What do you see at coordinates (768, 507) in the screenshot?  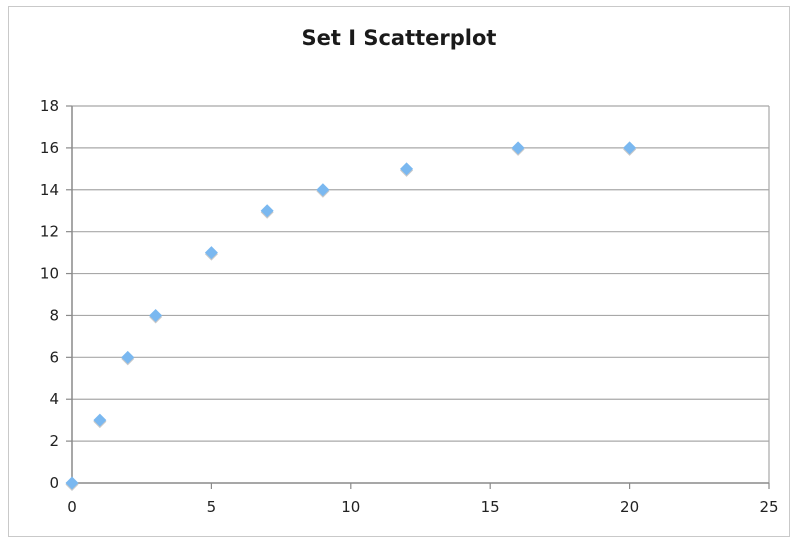 I see `x-tick-label: 25` at bounding box center [768, 507].